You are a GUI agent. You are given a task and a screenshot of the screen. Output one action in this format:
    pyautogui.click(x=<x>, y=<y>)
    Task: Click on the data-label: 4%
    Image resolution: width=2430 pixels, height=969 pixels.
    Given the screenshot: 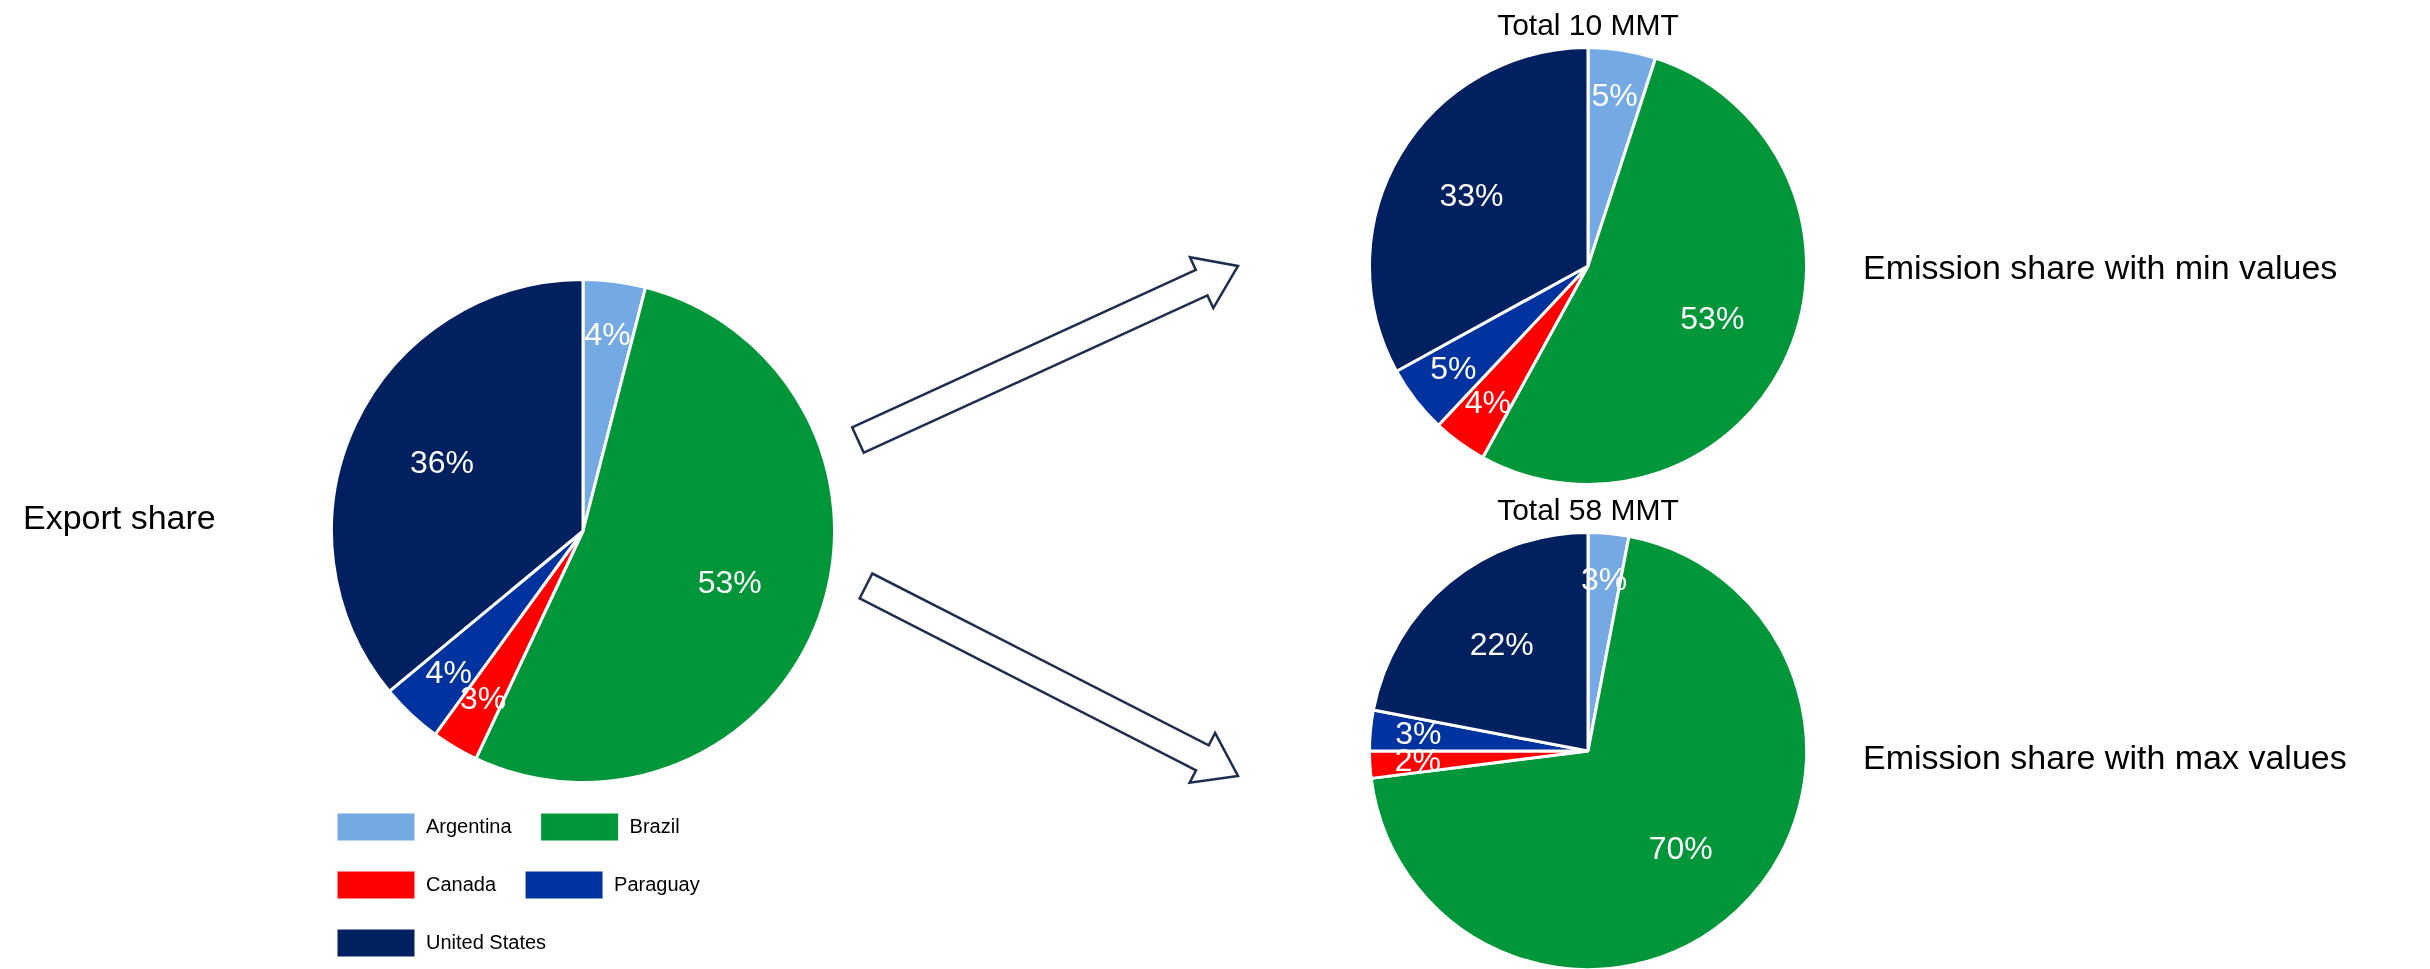 What is the action you would take?
    pyautogui.click(x=607, y=334)
    